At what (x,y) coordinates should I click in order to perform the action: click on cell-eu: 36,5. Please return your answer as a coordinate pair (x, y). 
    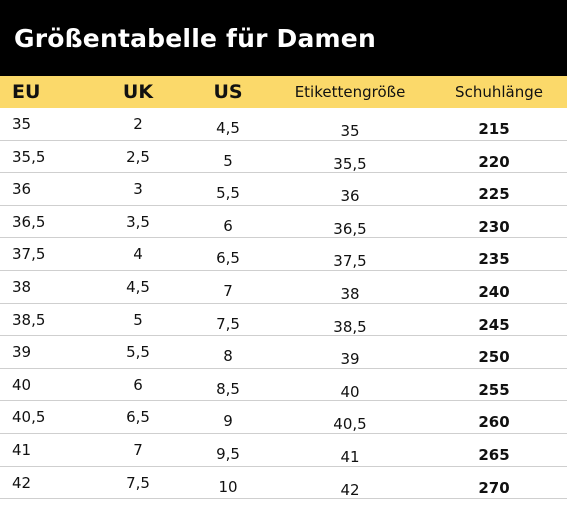
    Looking at the image, I should click on (29, 221).